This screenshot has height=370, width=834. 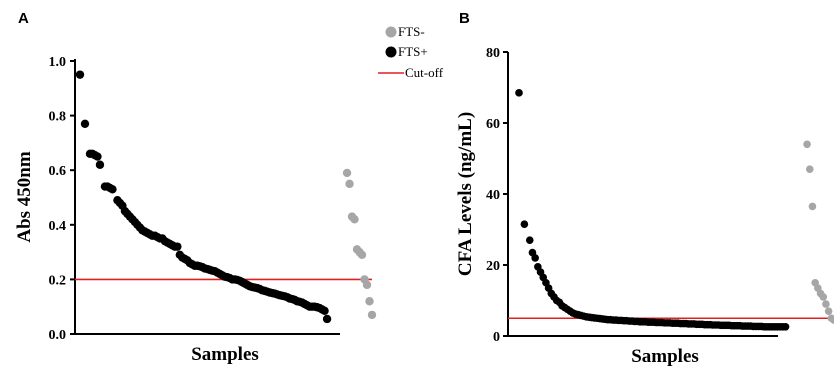 I want to click on x-axis-title-b: Samples, so click(x=665, y=356).